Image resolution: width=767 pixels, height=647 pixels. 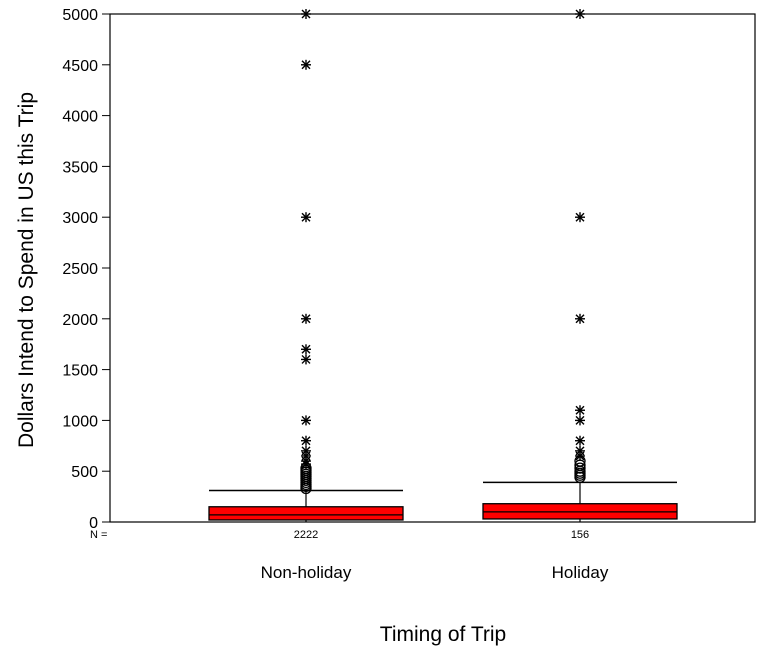 I want to click on box, so click(x=306, y=513).